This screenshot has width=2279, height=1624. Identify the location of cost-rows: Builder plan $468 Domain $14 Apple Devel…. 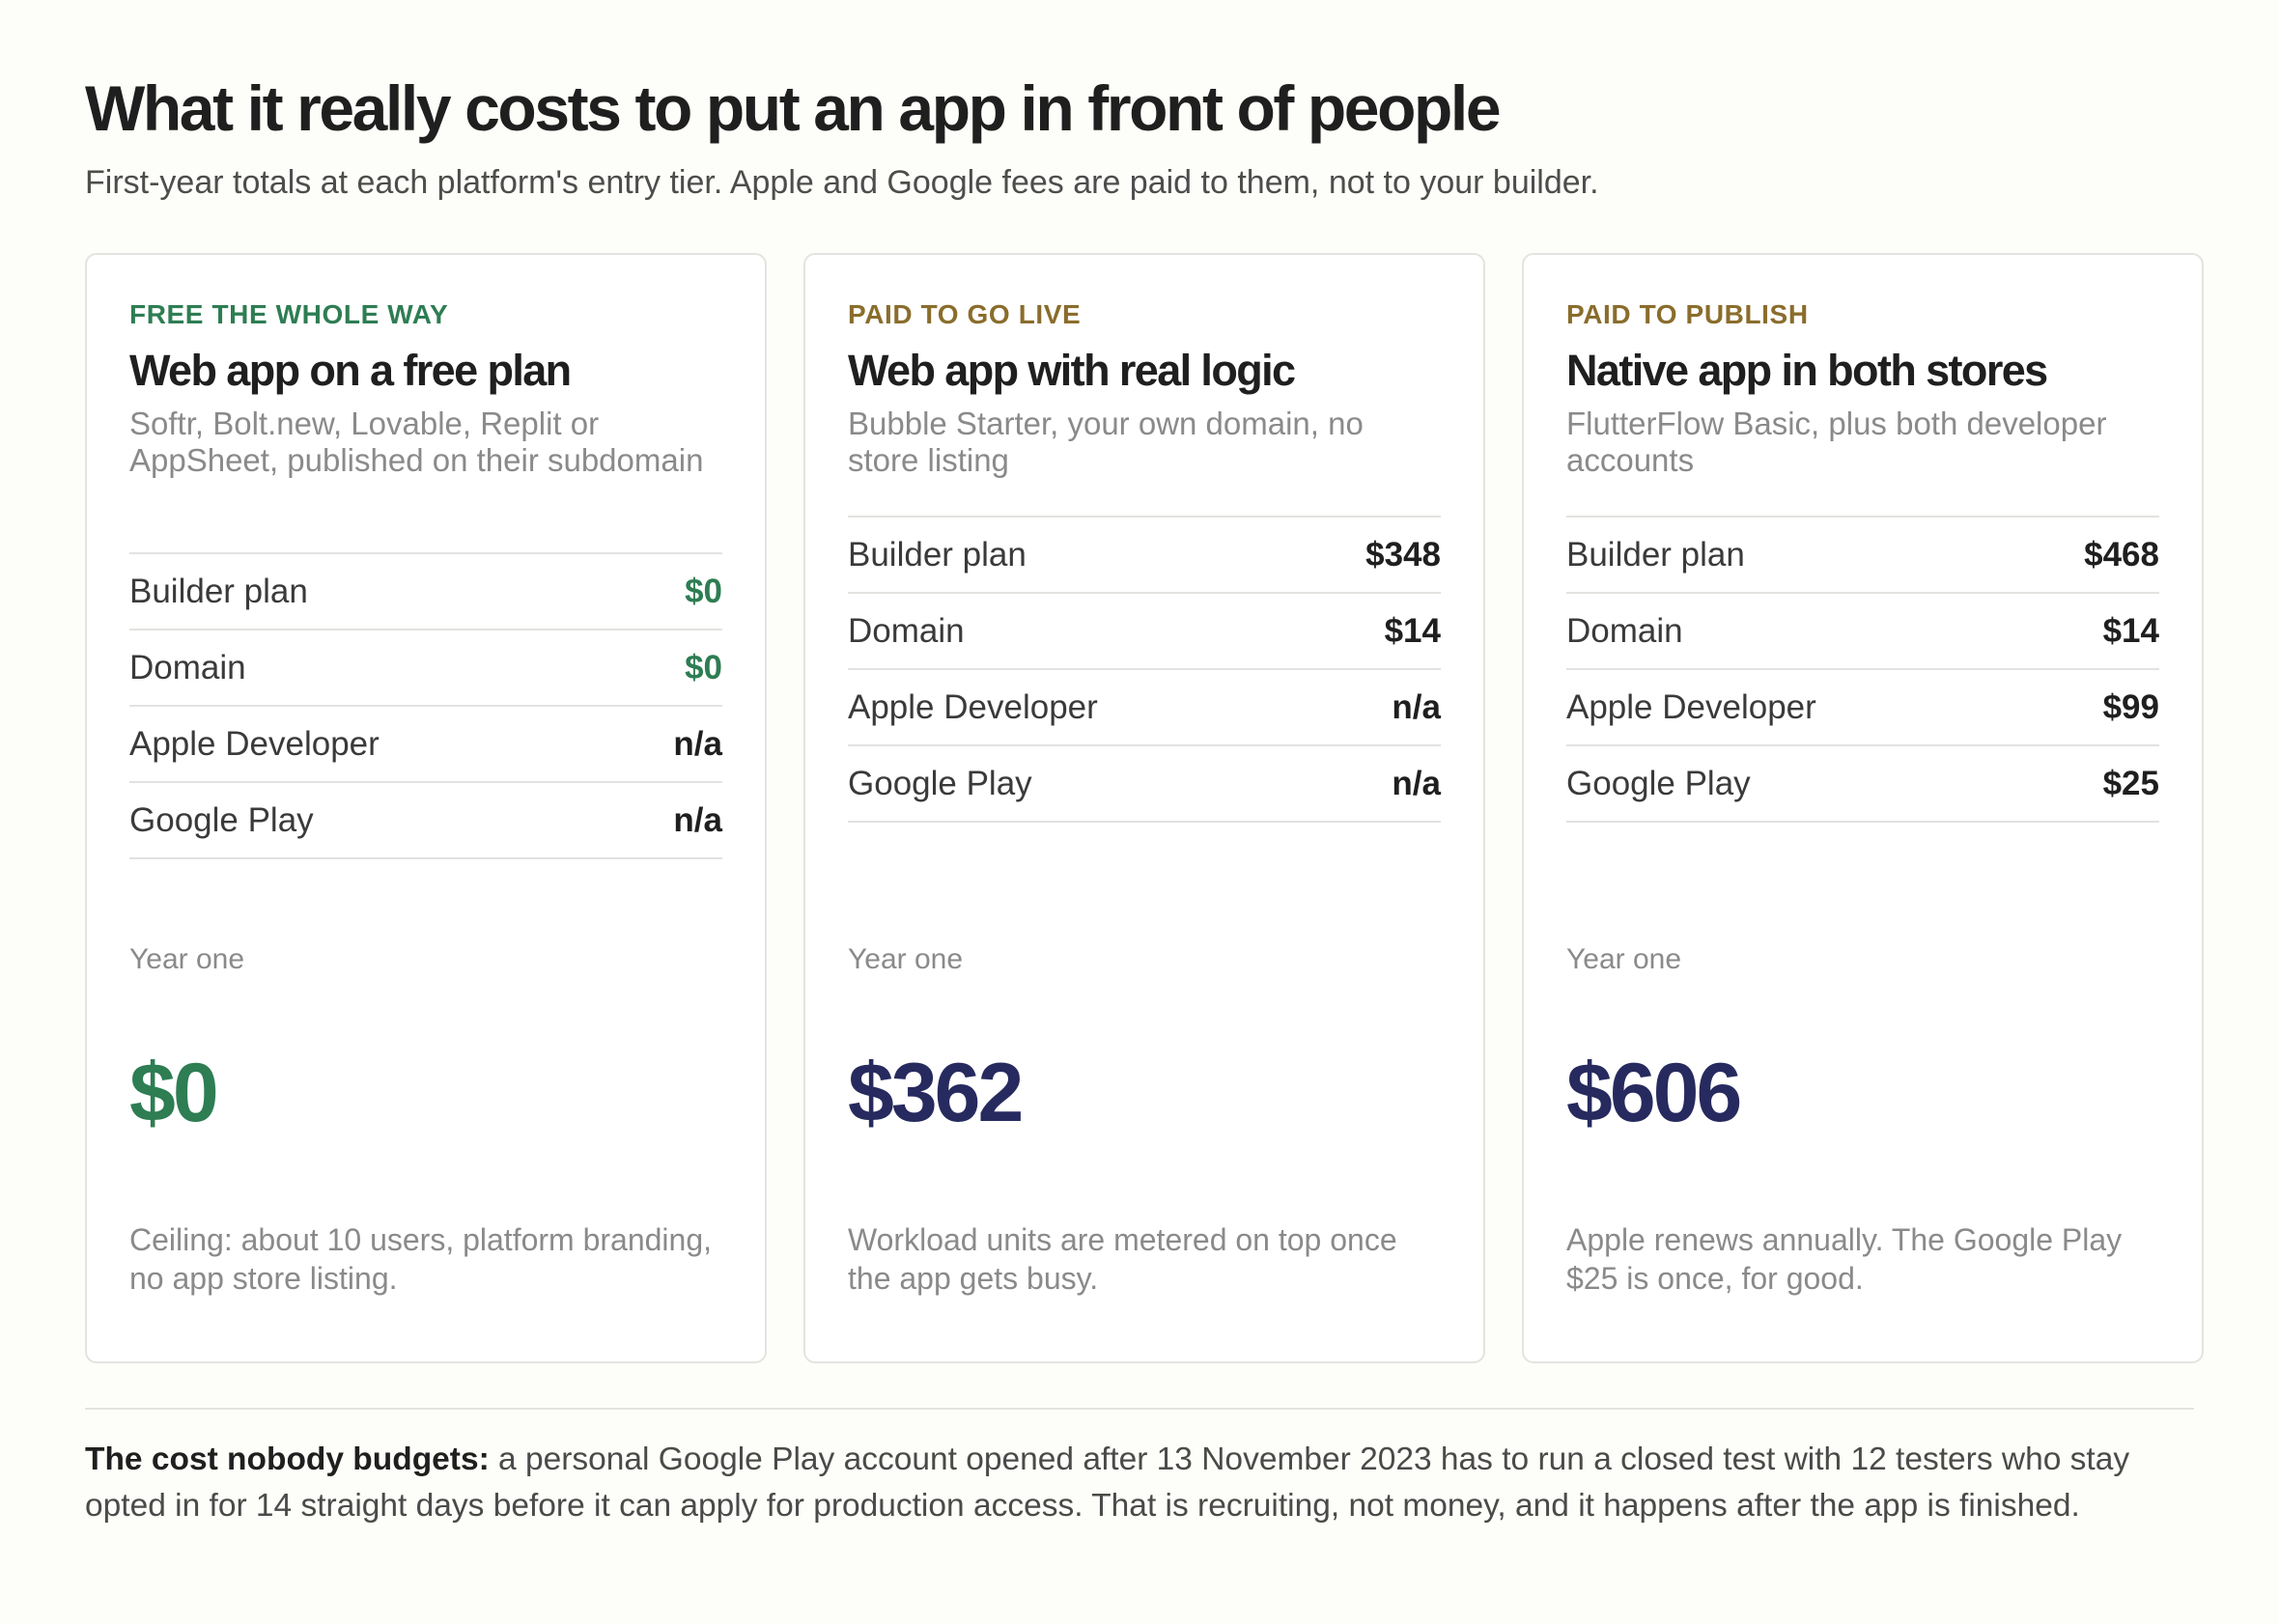
(1862, 670).